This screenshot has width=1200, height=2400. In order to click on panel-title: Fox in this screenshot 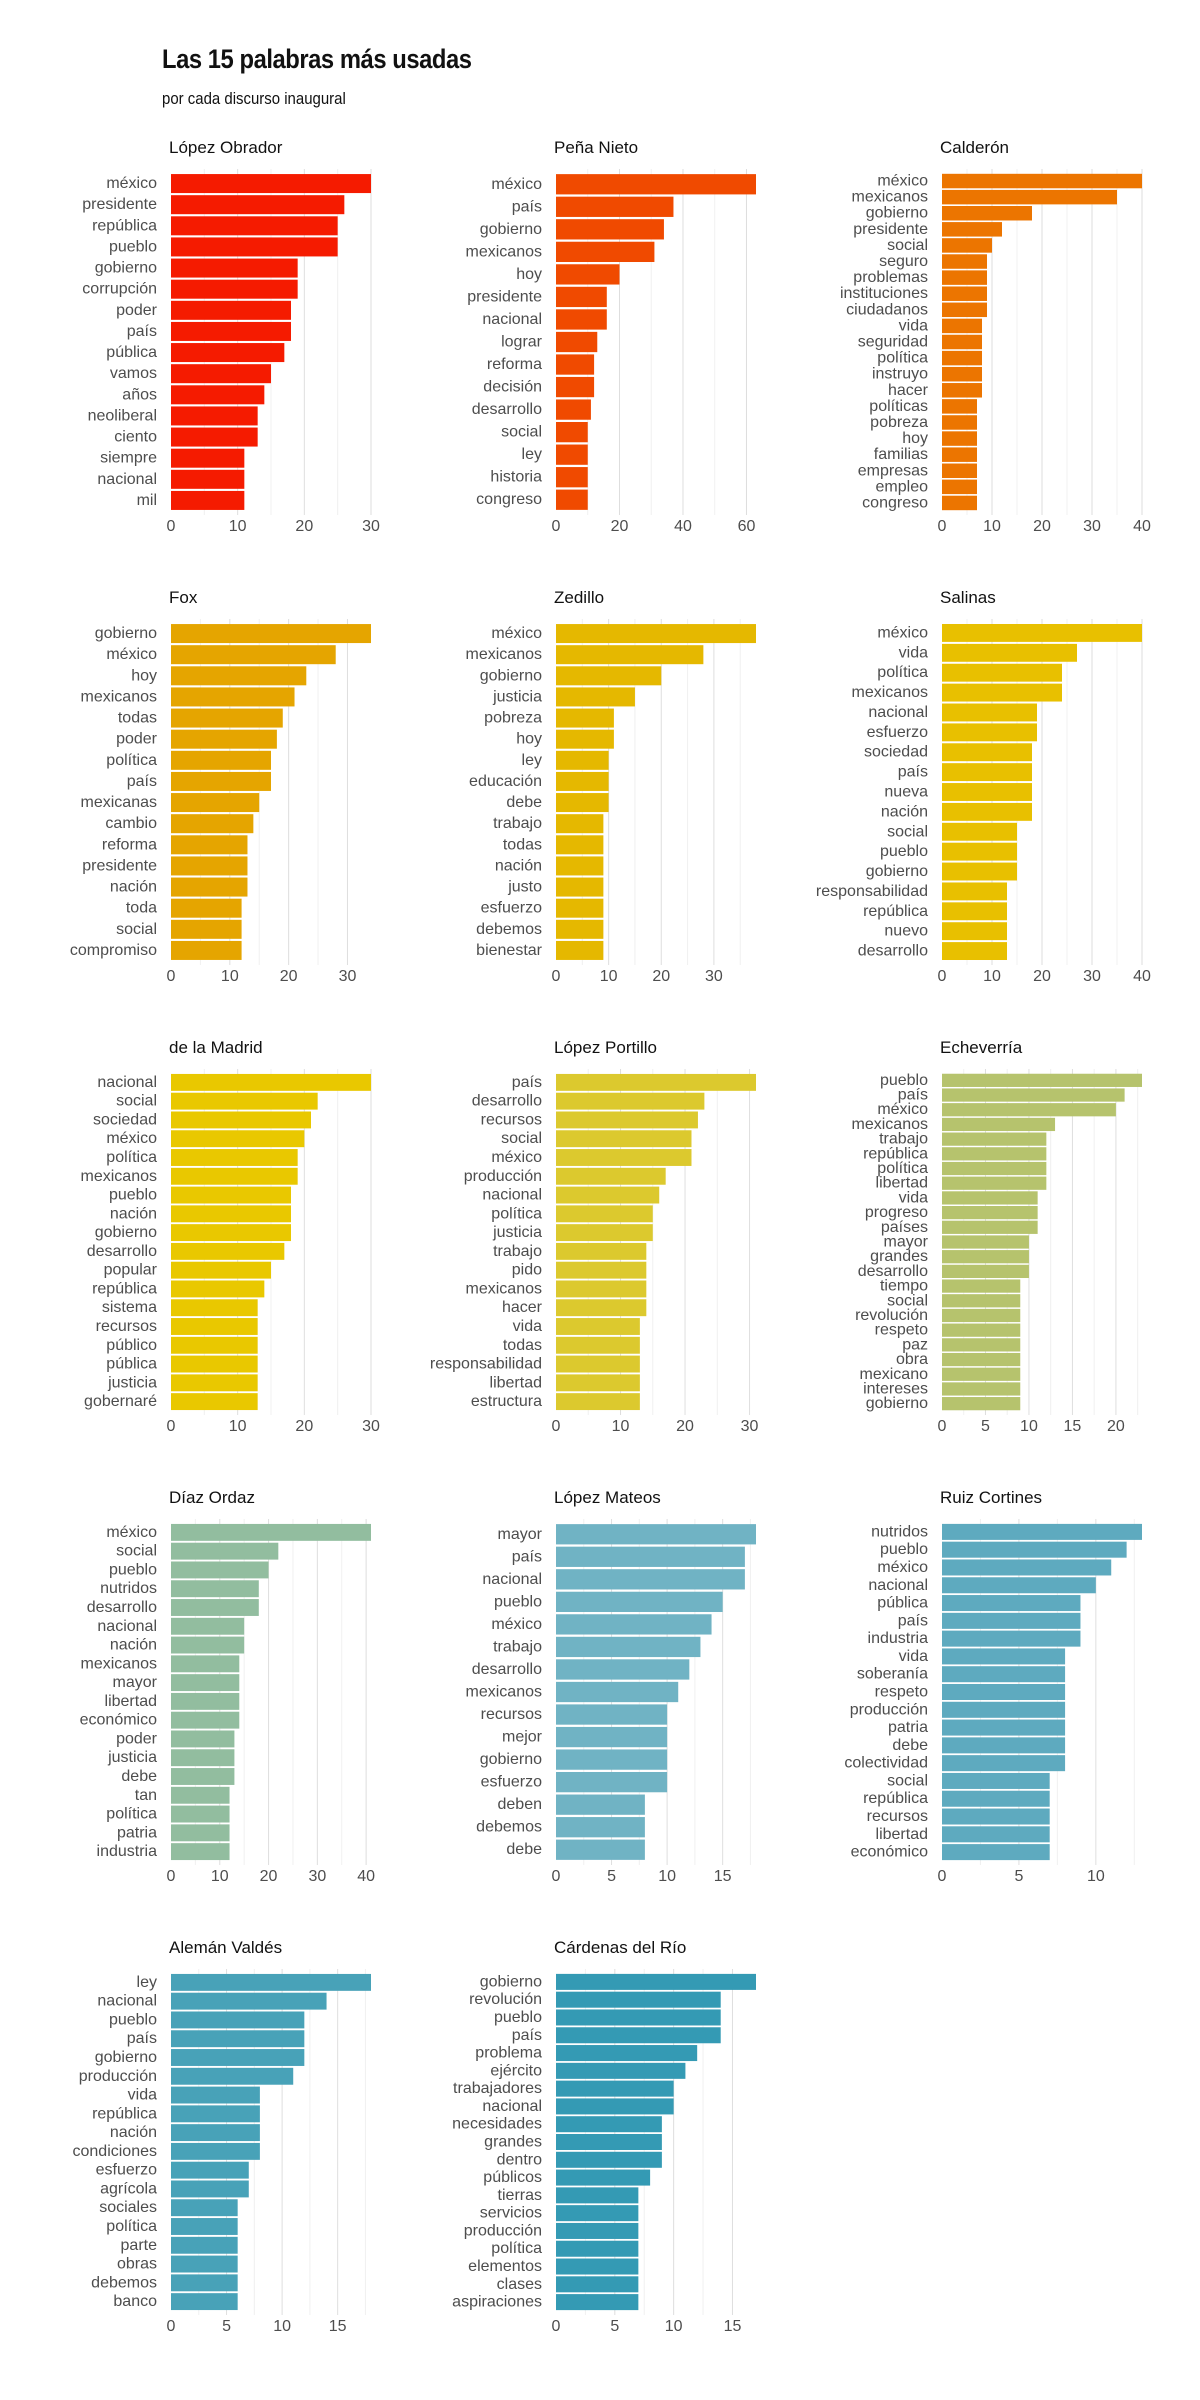, I will do `click(183, 597)`.